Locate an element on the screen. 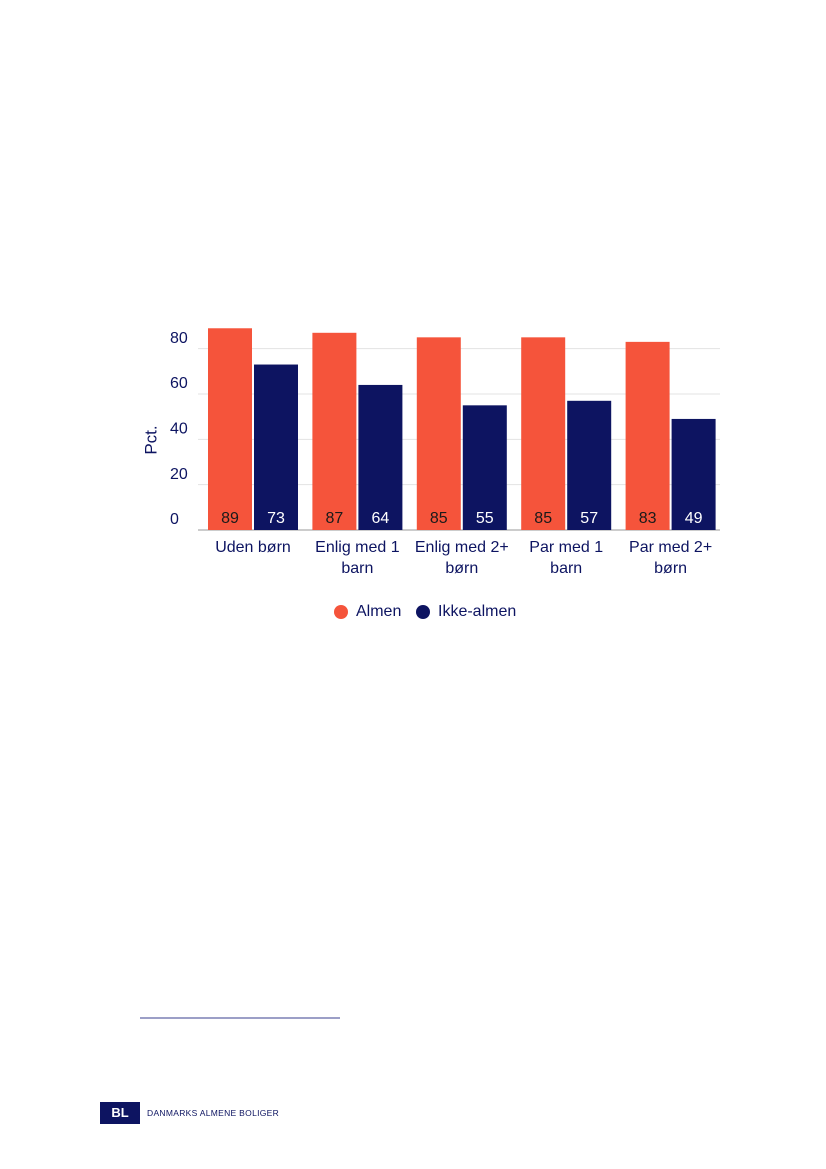 The height and width of the screenshot is (1169, 826). x-tick-label: Enlig med 2+ børn is located at coordinates (461, 558).